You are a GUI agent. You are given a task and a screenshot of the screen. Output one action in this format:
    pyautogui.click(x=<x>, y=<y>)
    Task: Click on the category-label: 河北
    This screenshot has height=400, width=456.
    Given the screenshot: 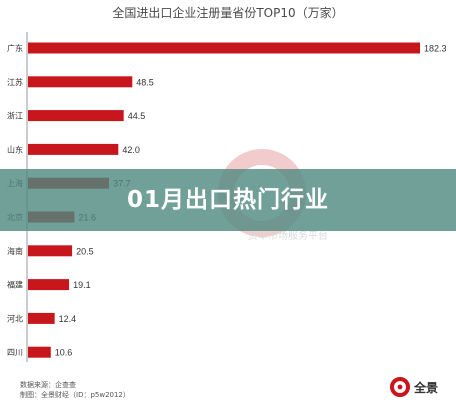 What is the action you would take?
    pyautogui.click(x=15, y=318)
    